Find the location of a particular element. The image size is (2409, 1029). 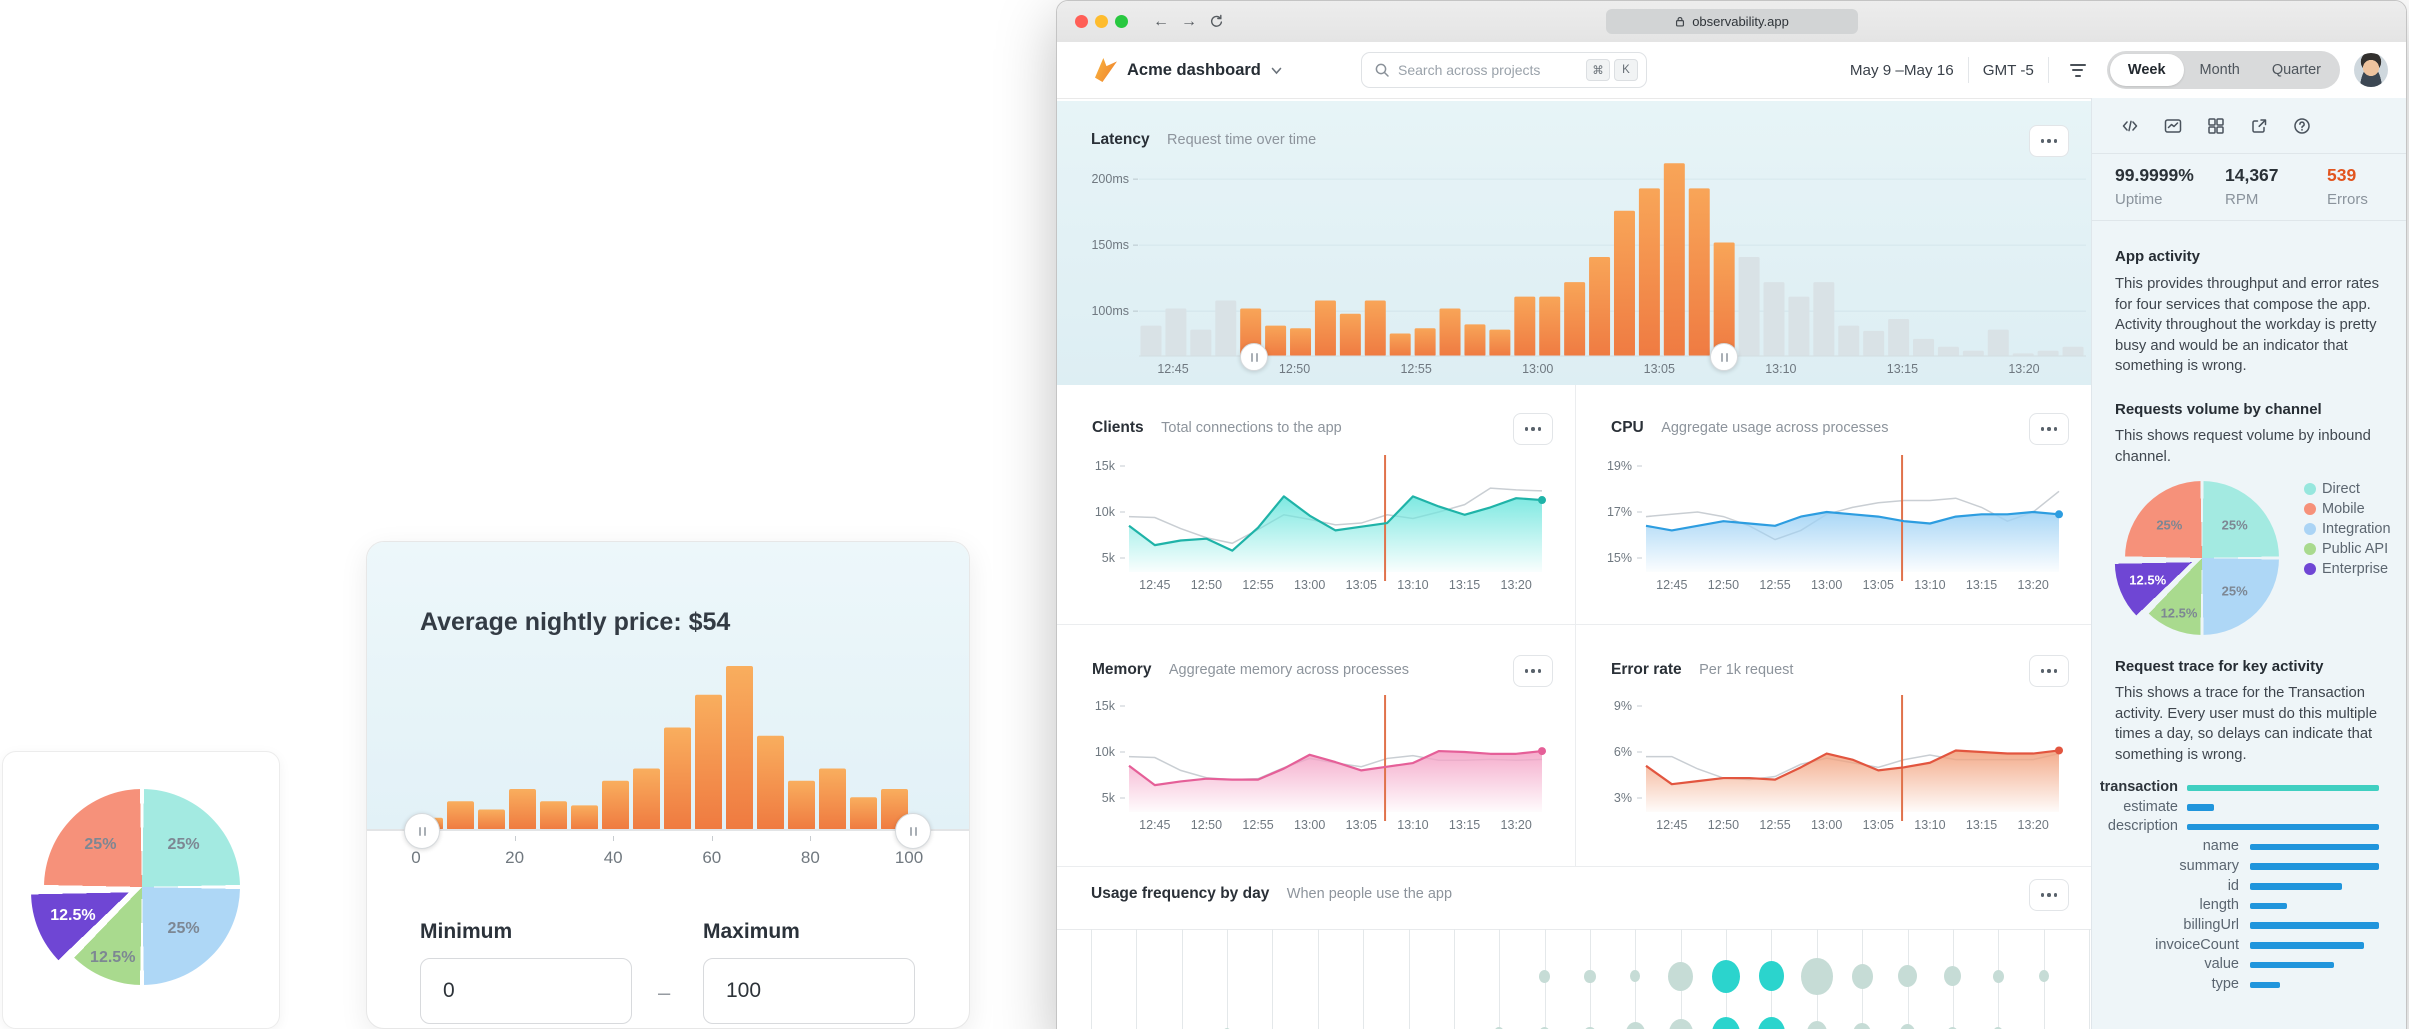

maximum-input: 100 is located at coordinates (809, 991).